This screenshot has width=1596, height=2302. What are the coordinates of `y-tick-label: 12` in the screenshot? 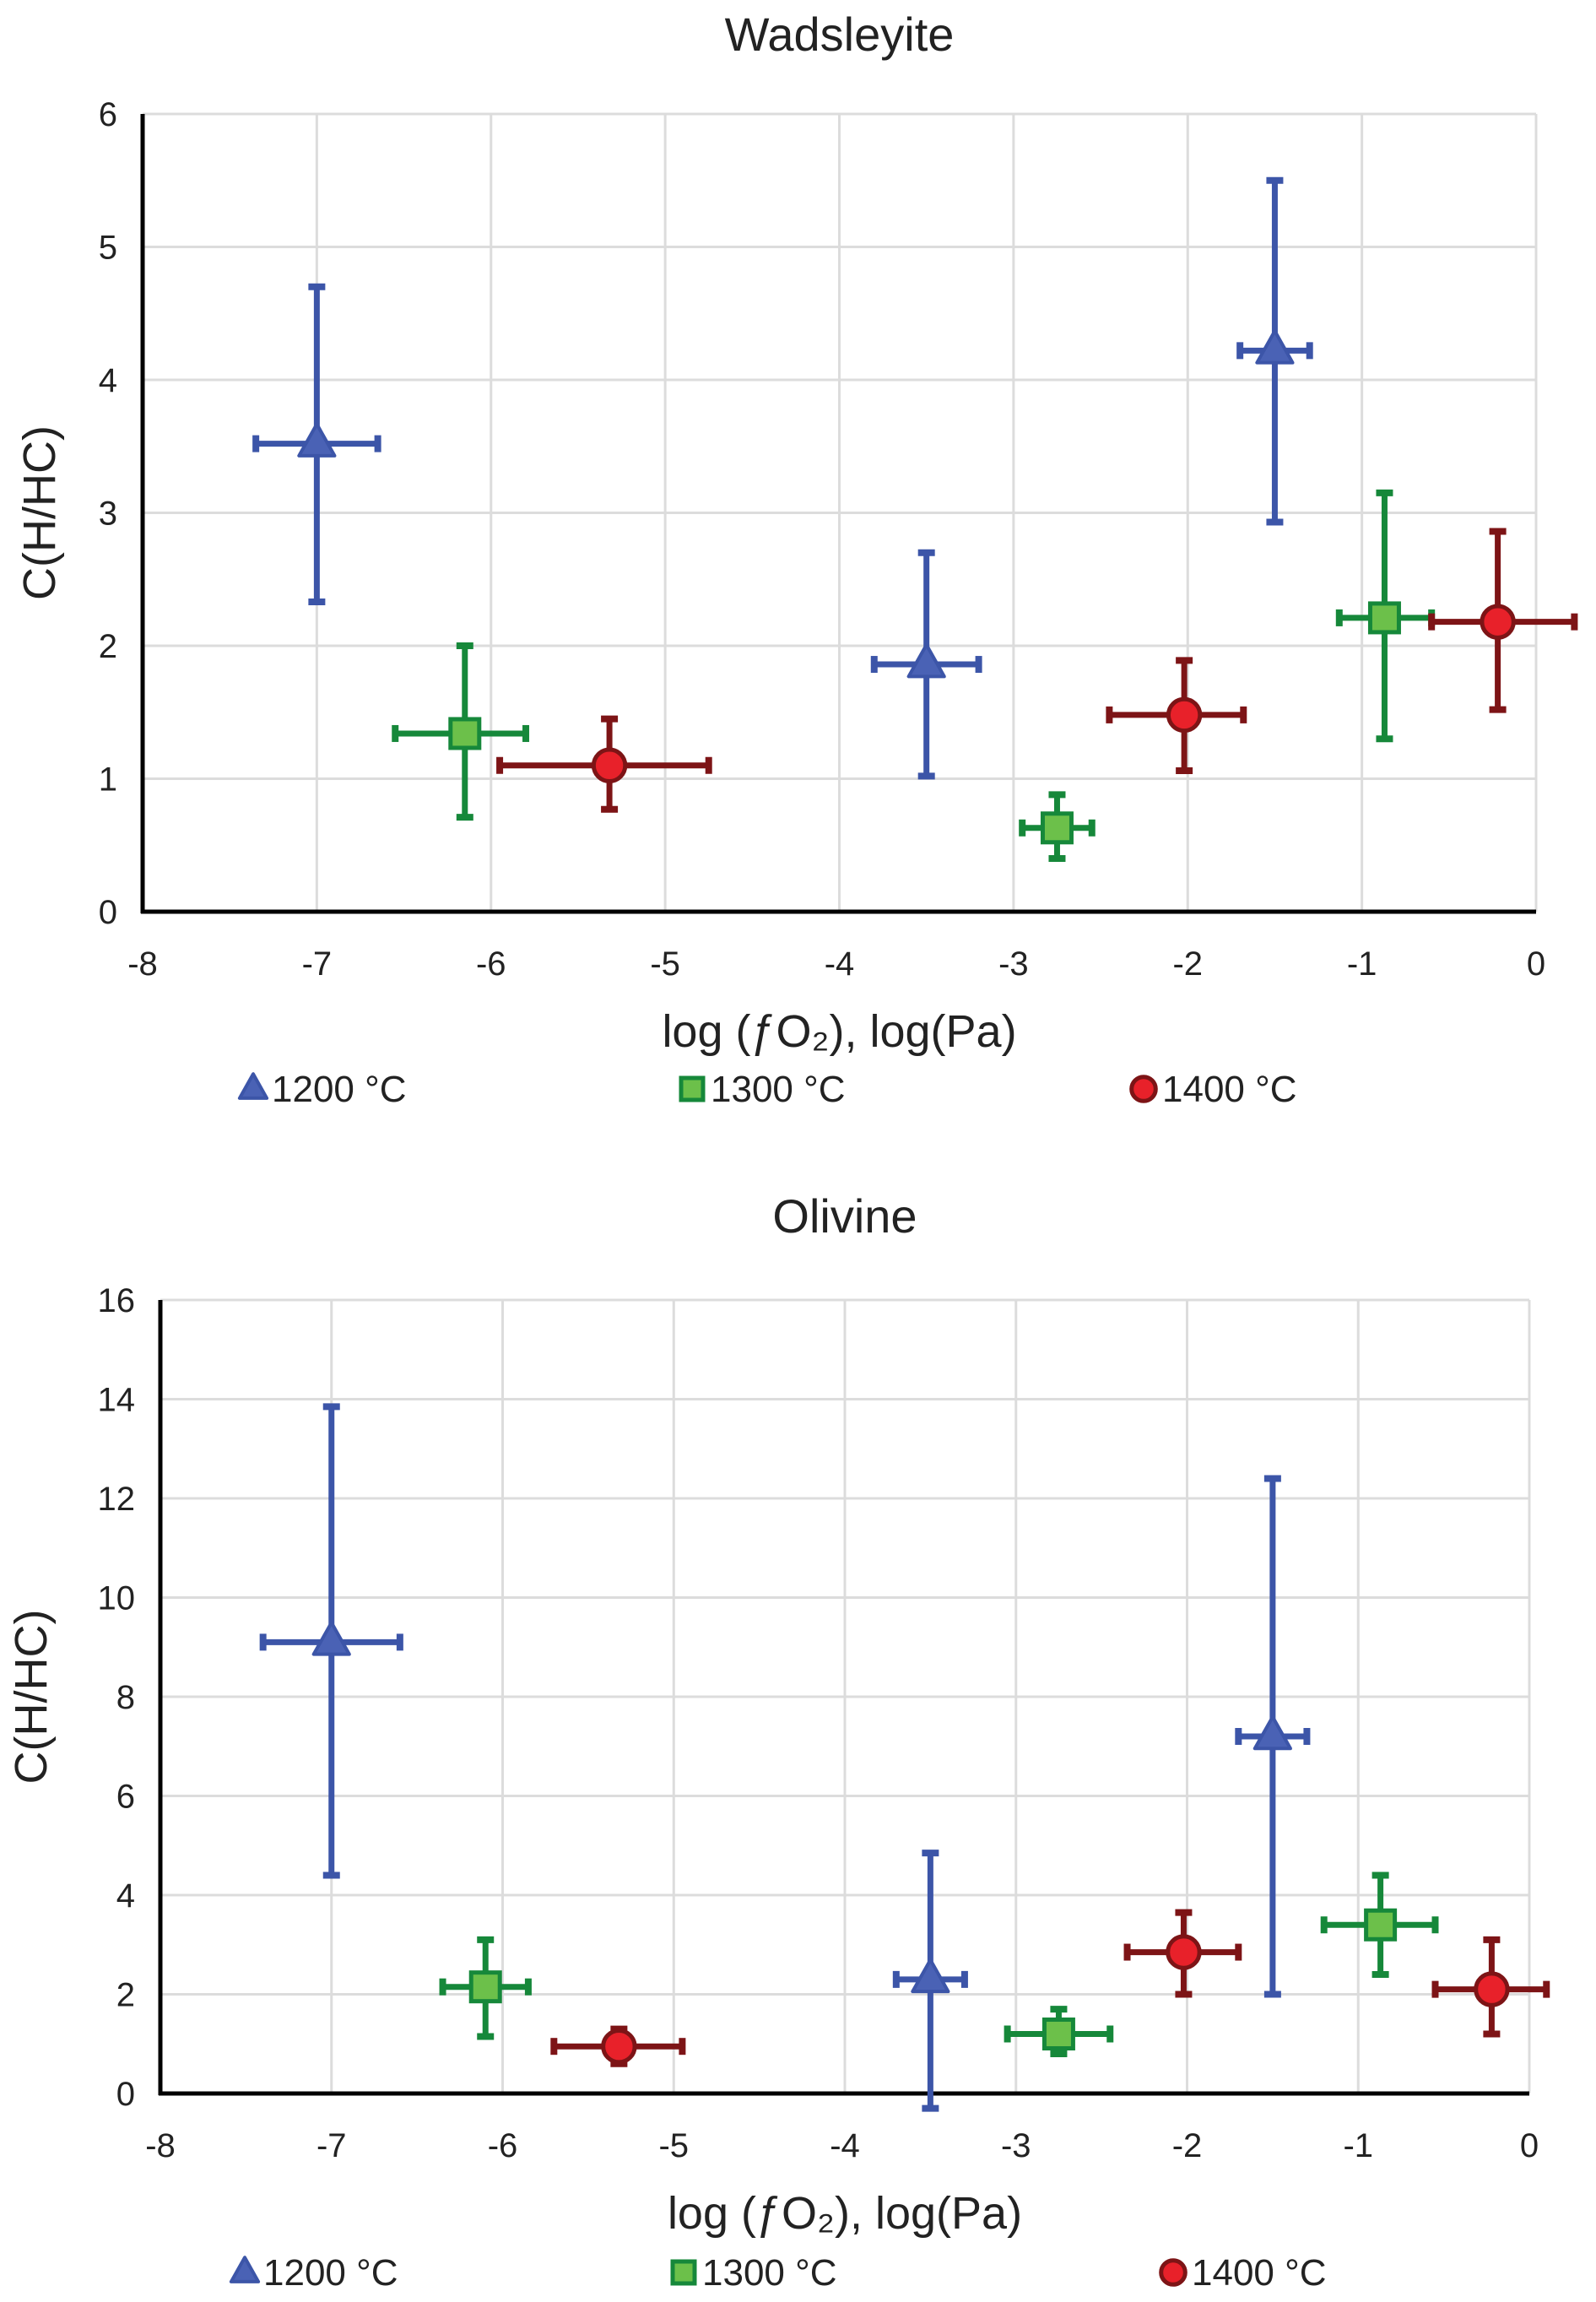 It's located at (117, 1499).